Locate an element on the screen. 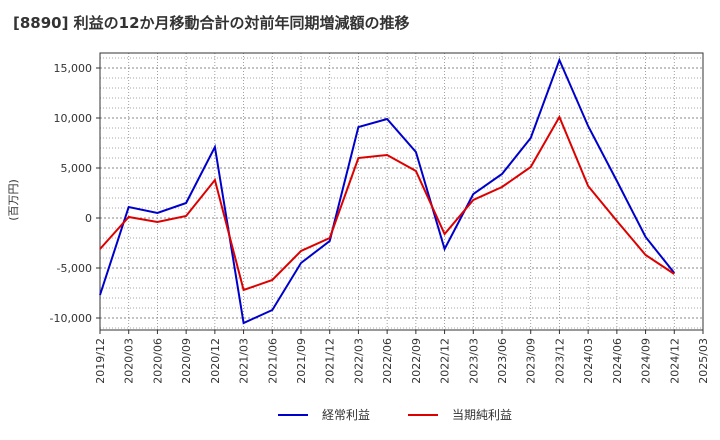 The width and height of the screenshot is (720, 440). x-tick-label: 2023/03 is located at coordinates (473, 361).